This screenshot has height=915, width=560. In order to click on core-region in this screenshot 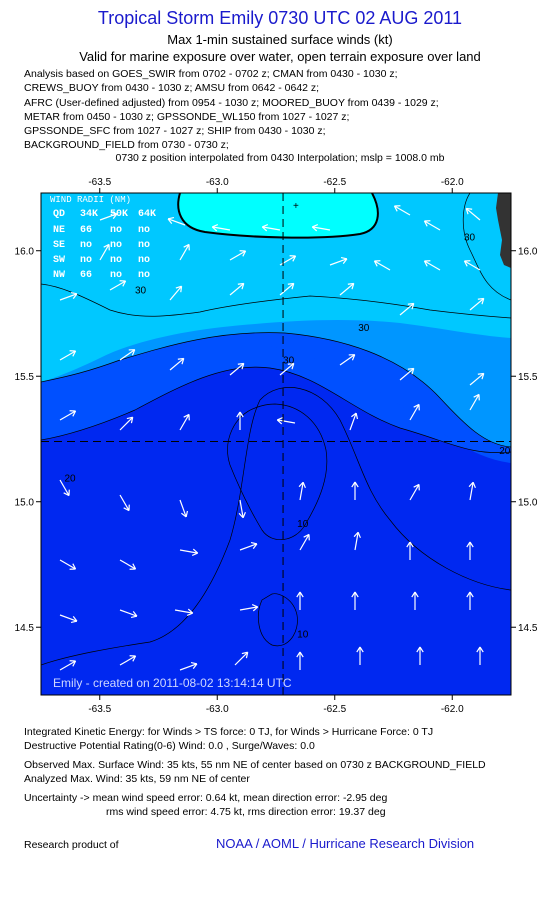, I will do `click(277, 472)`.